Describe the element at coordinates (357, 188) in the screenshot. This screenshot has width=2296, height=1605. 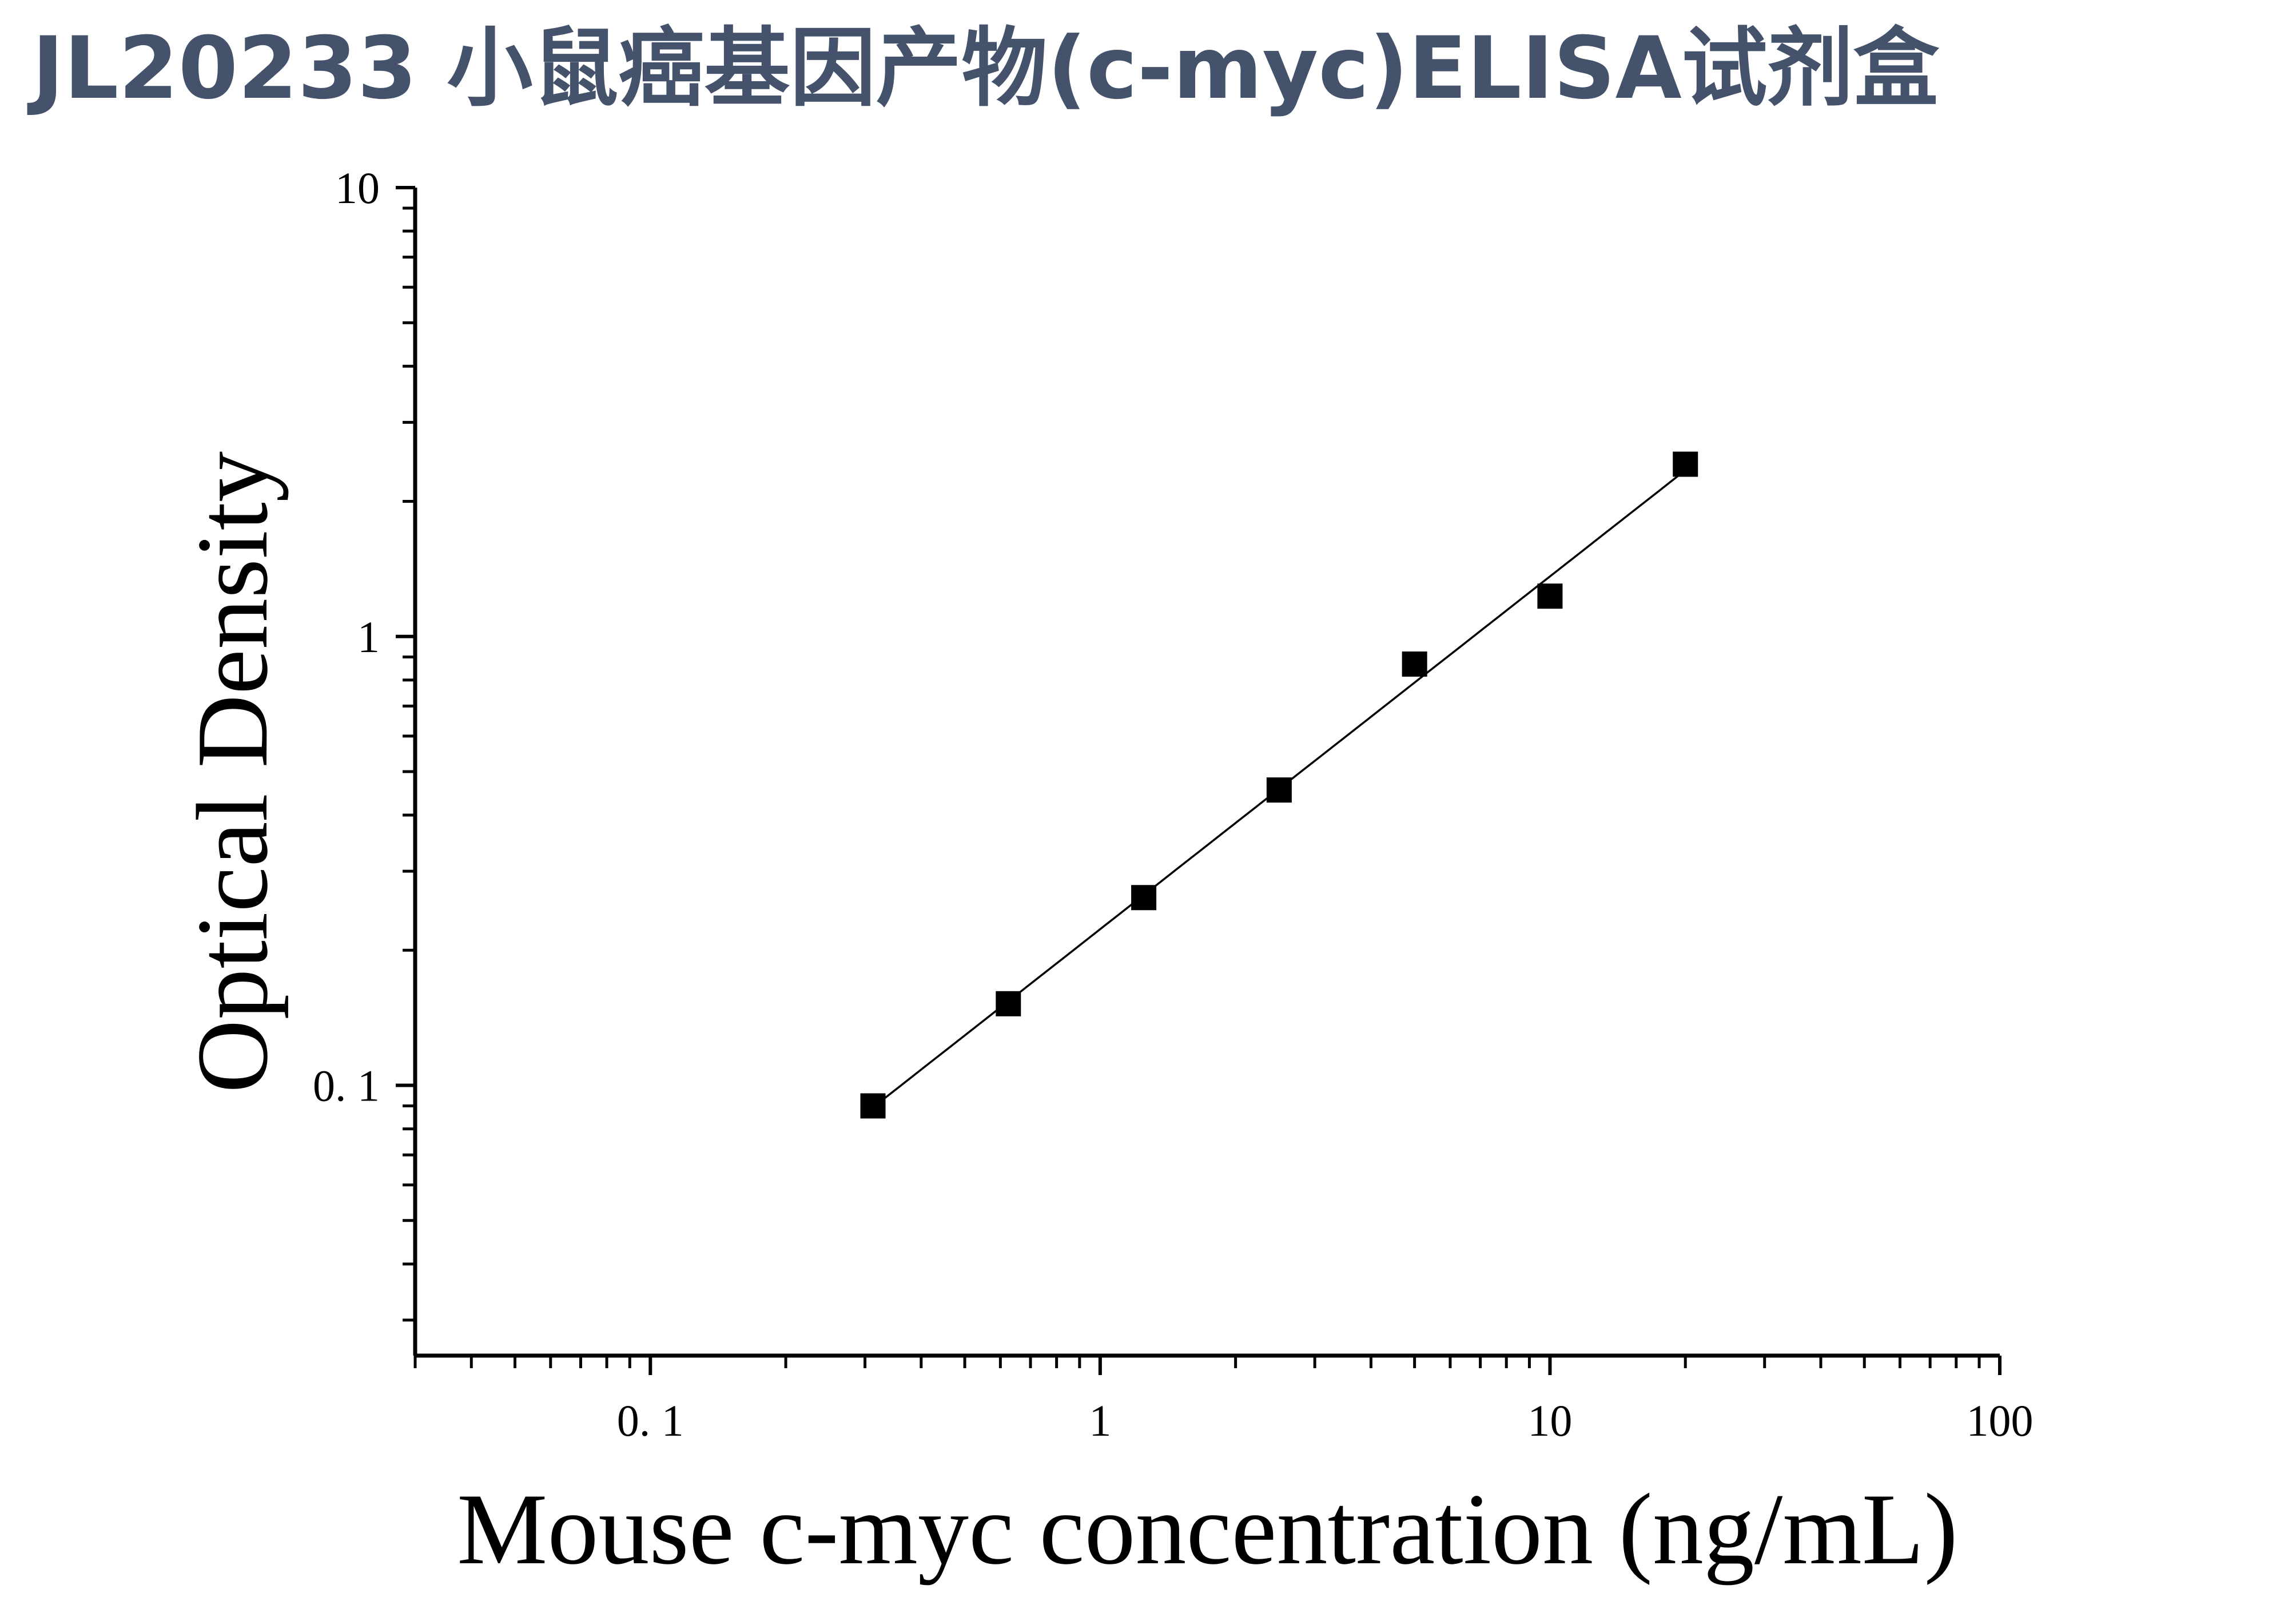
I see `y-tick-label: 10` at that location.